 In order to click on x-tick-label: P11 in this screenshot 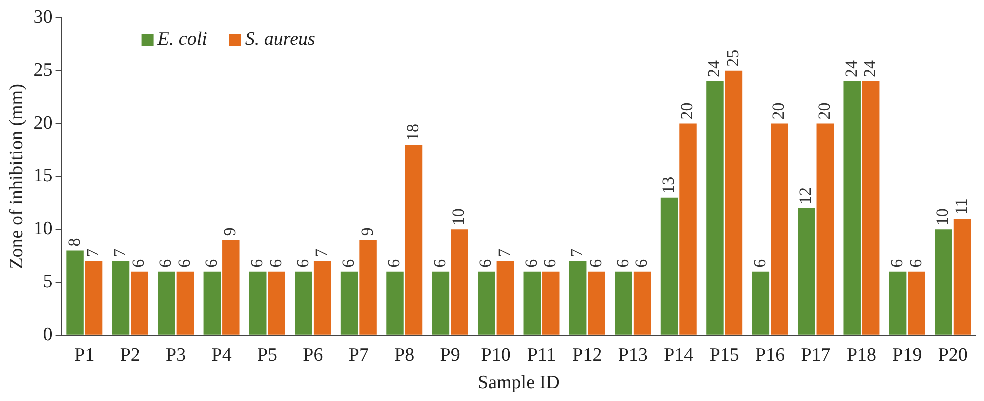, I will do `click(541, 355)`.